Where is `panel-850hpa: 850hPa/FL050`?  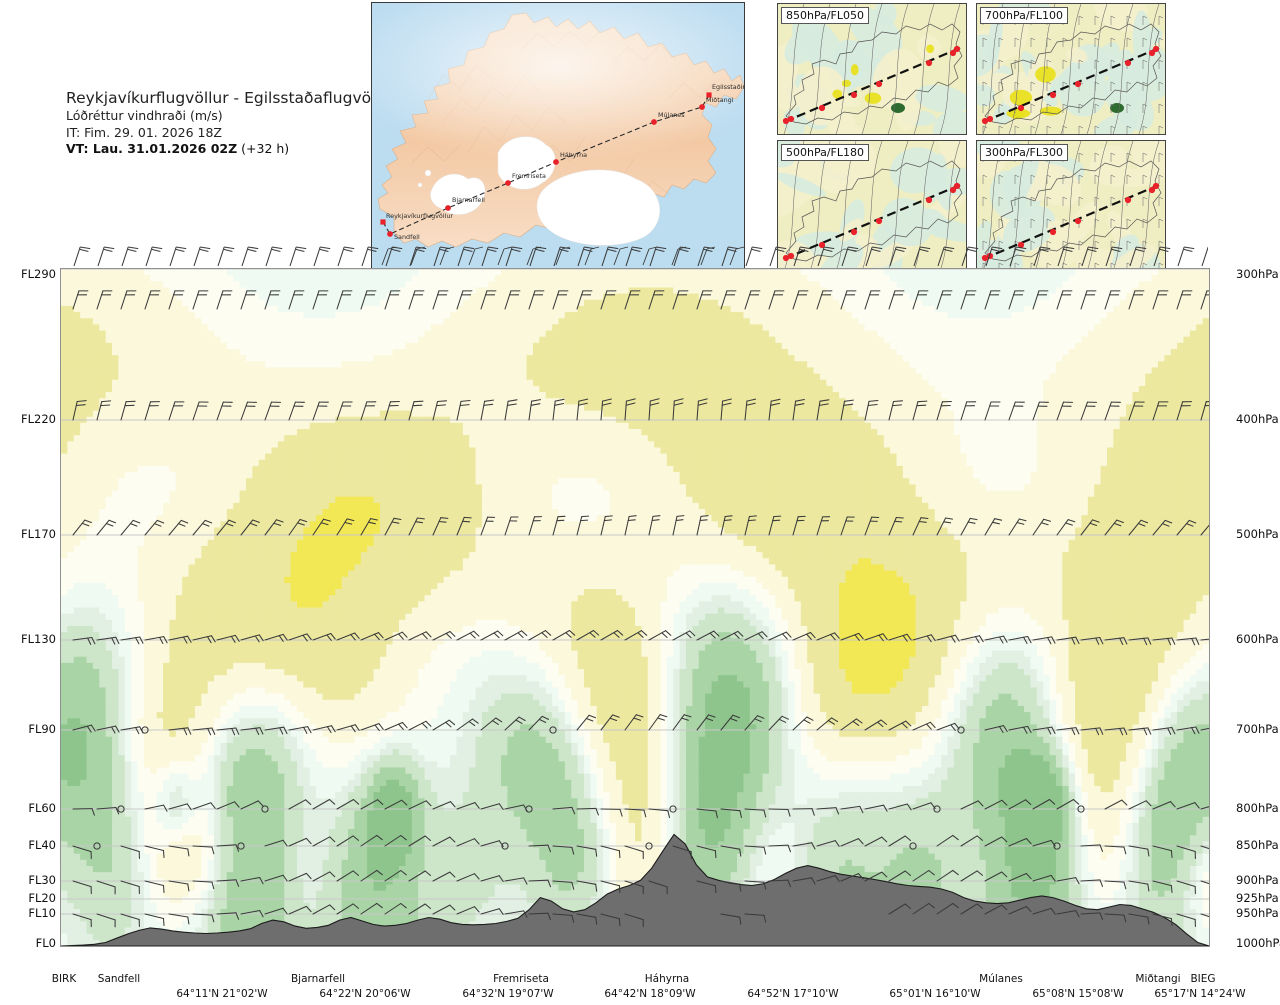
panel-850hpa: 850hPa/FL050 is located at coordinates (872, 69).